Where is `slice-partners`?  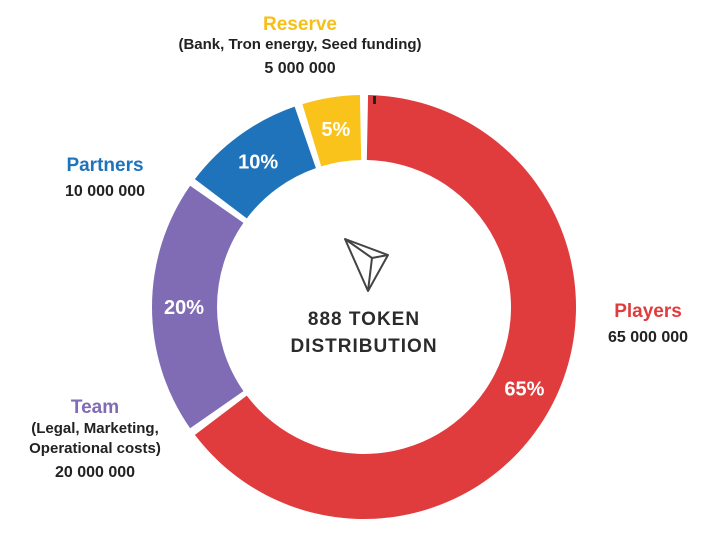 slice-partners is located at coordinates (255, 162).